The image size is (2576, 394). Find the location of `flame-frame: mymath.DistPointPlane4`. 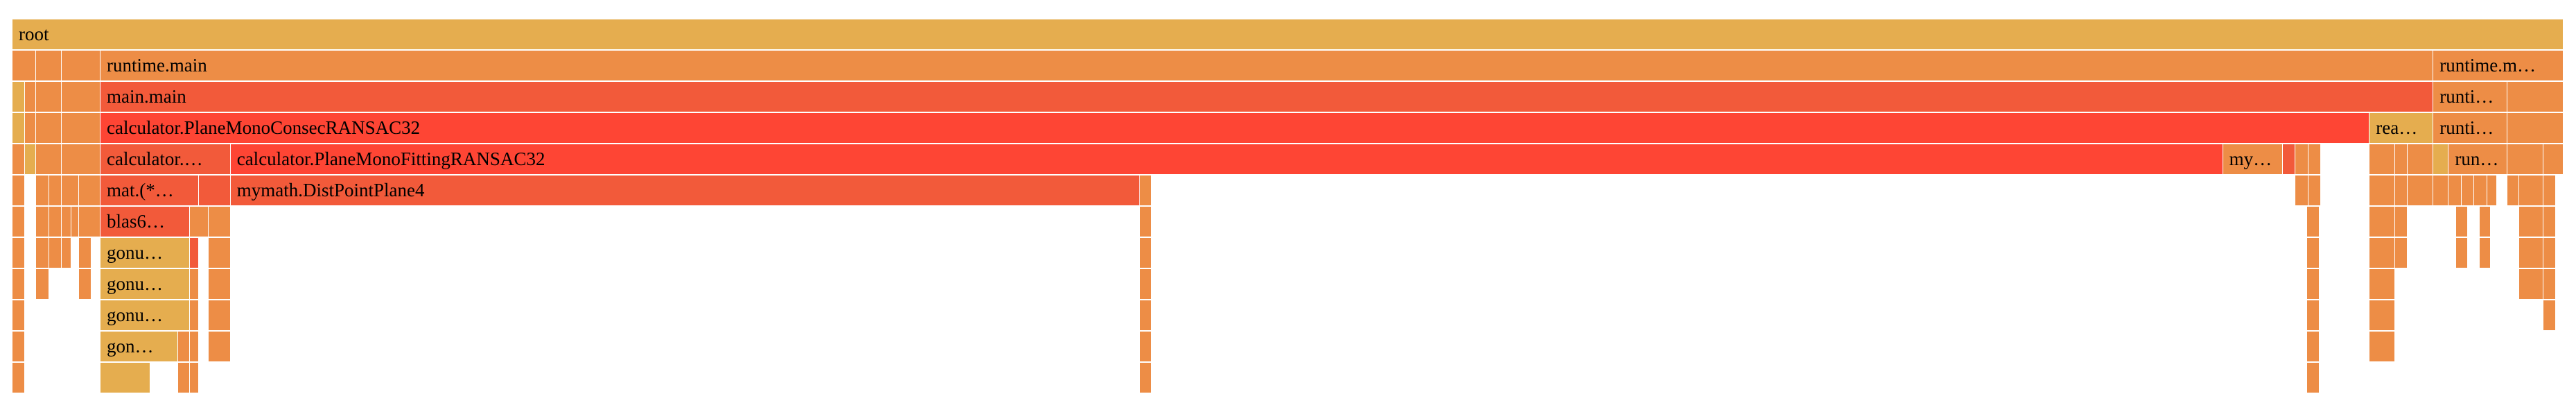

flame-frame: mymath.DistPointPlane4 is located at coordinates (685, 190).